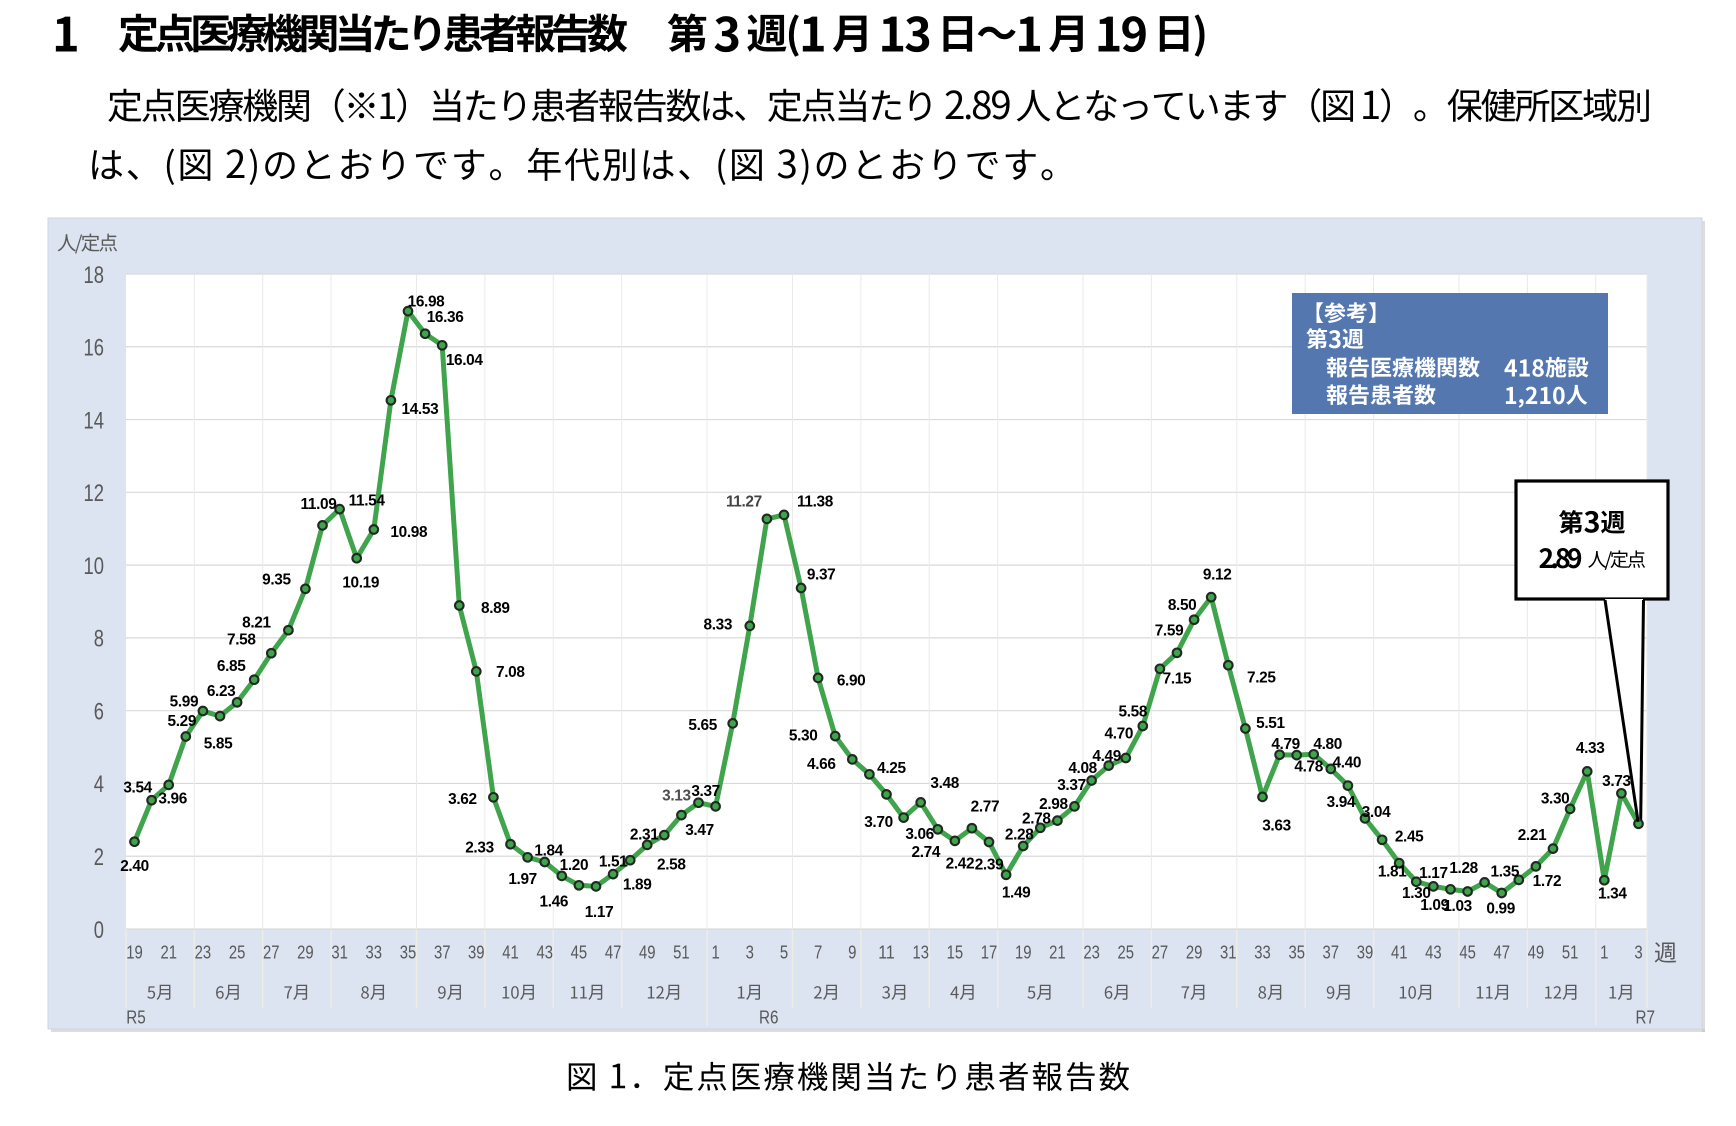 This screenshot has height=1126, width=1736. What do you see at coordinates (409, 532) in the screenshot?
I see `svg-text: 10.98` at bounding box center [409, 532].